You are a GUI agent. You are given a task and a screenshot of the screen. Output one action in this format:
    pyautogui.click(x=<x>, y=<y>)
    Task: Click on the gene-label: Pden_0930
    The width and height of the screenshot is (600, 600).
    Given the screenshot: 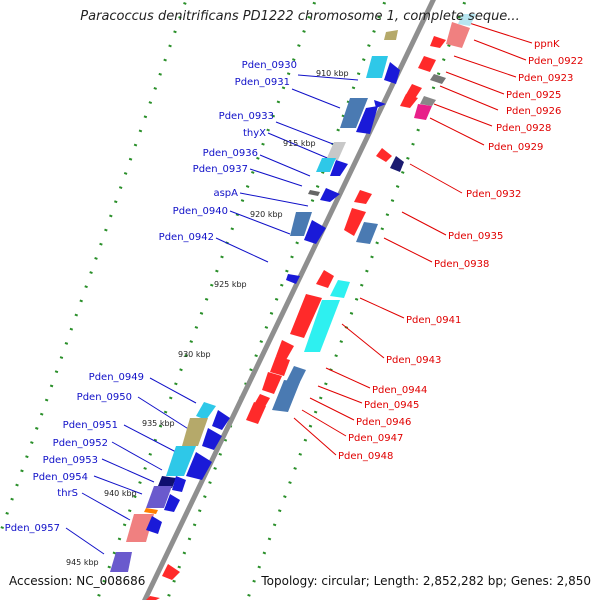 What is the action you would take?
    pyautogui.click(x=269, y=65)
    